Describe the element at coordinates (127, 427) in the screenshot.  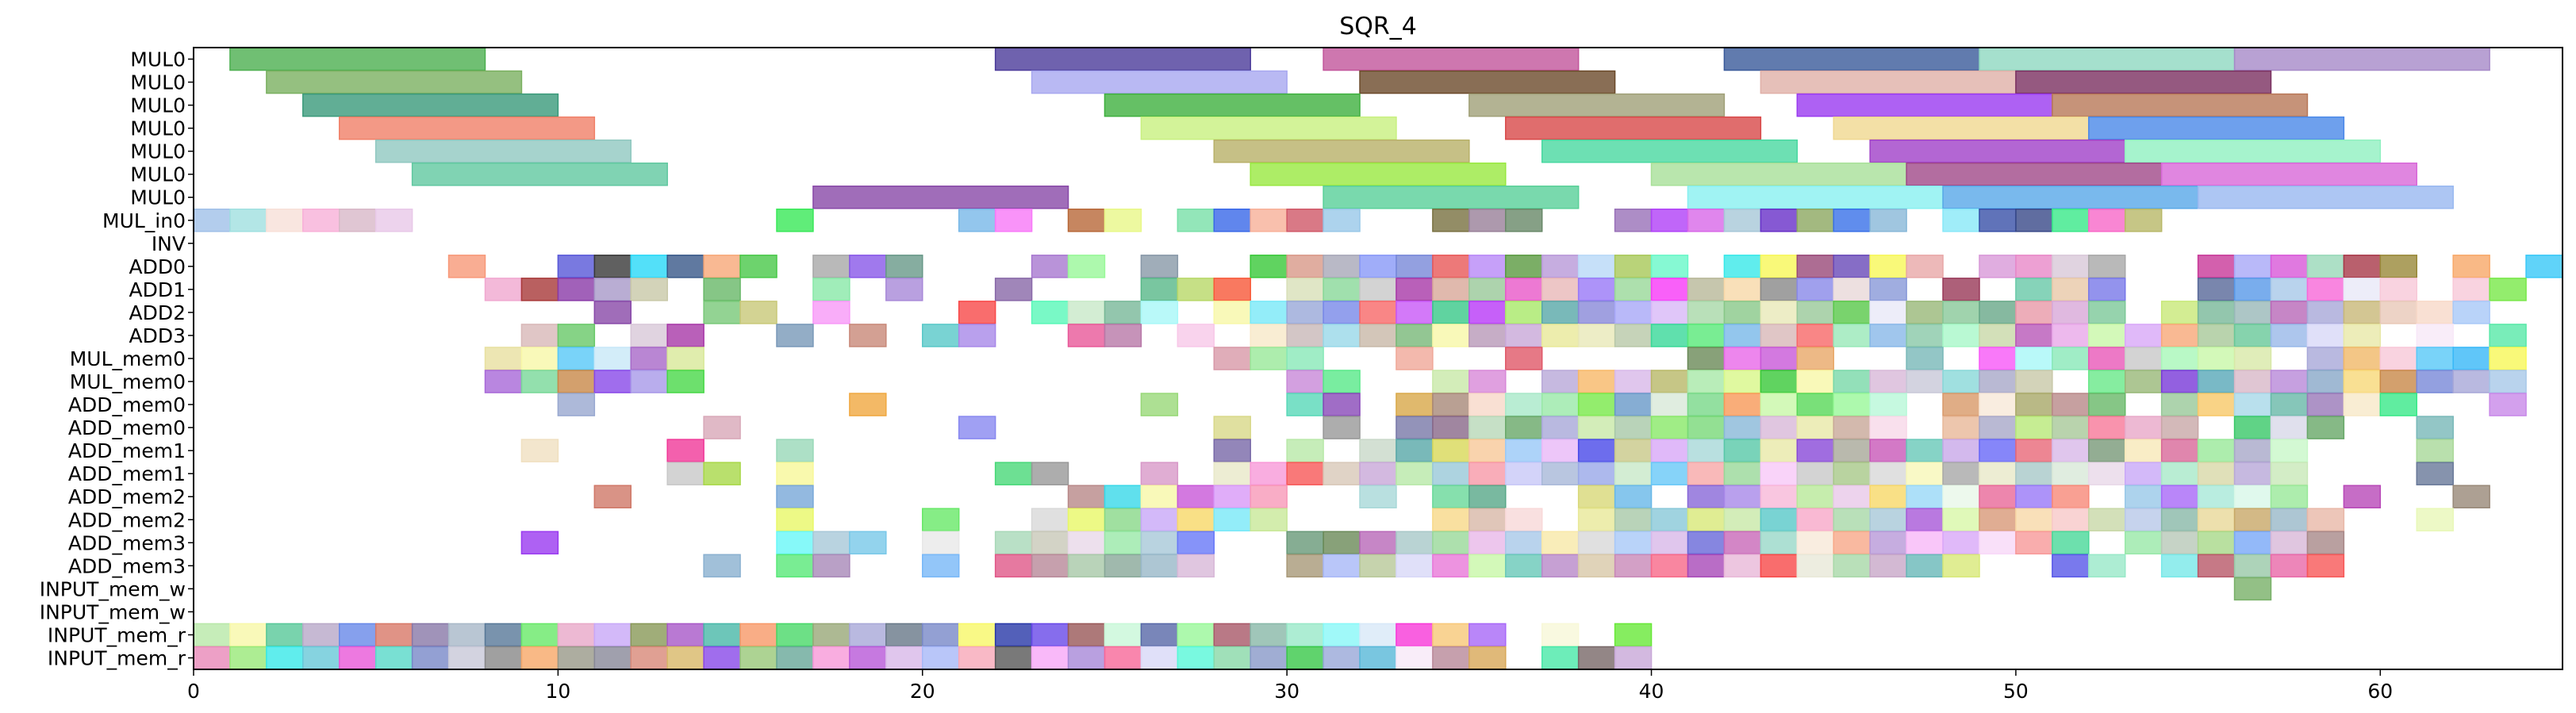
I see `row-label: ADD_mem0` at that location.